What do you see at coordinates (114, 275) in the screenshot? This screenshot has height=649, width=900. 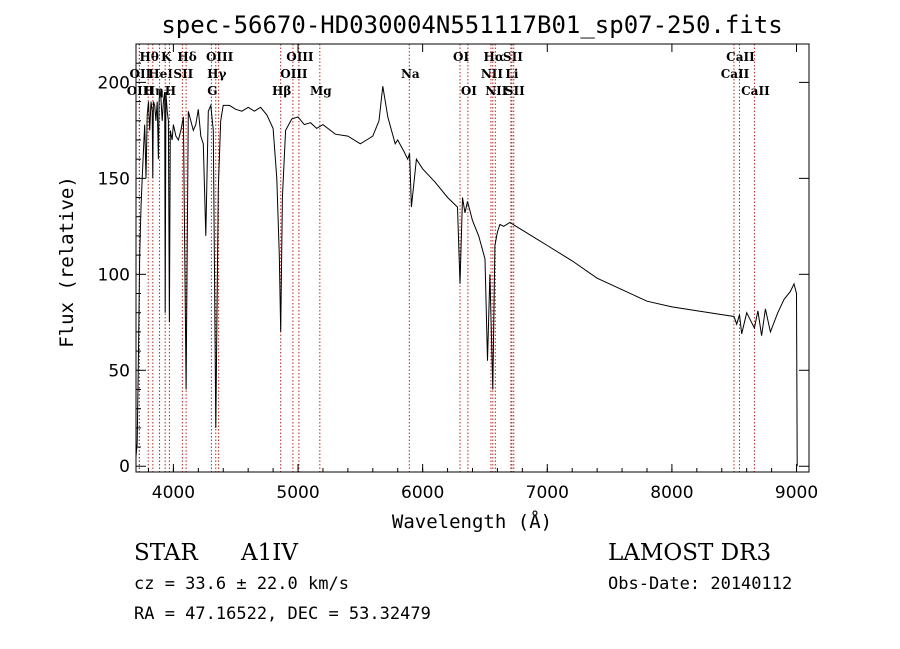 I see `y-tick-label: 100` at bounding box center [114, 275].